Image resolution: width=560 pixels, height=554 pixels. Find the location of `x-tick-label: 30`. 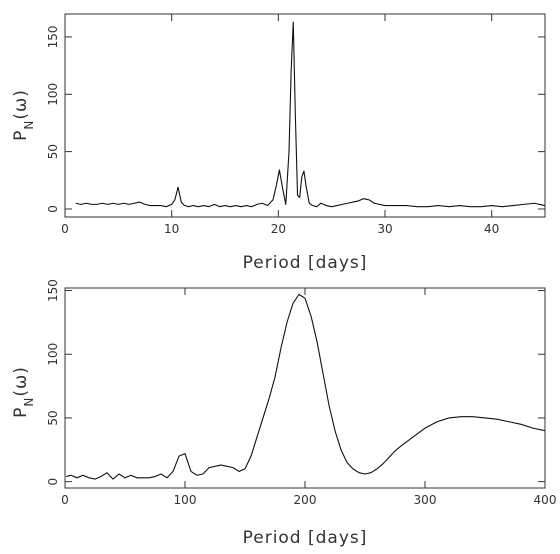

x-tick-label: 30 is located at coordinates (384, 229).